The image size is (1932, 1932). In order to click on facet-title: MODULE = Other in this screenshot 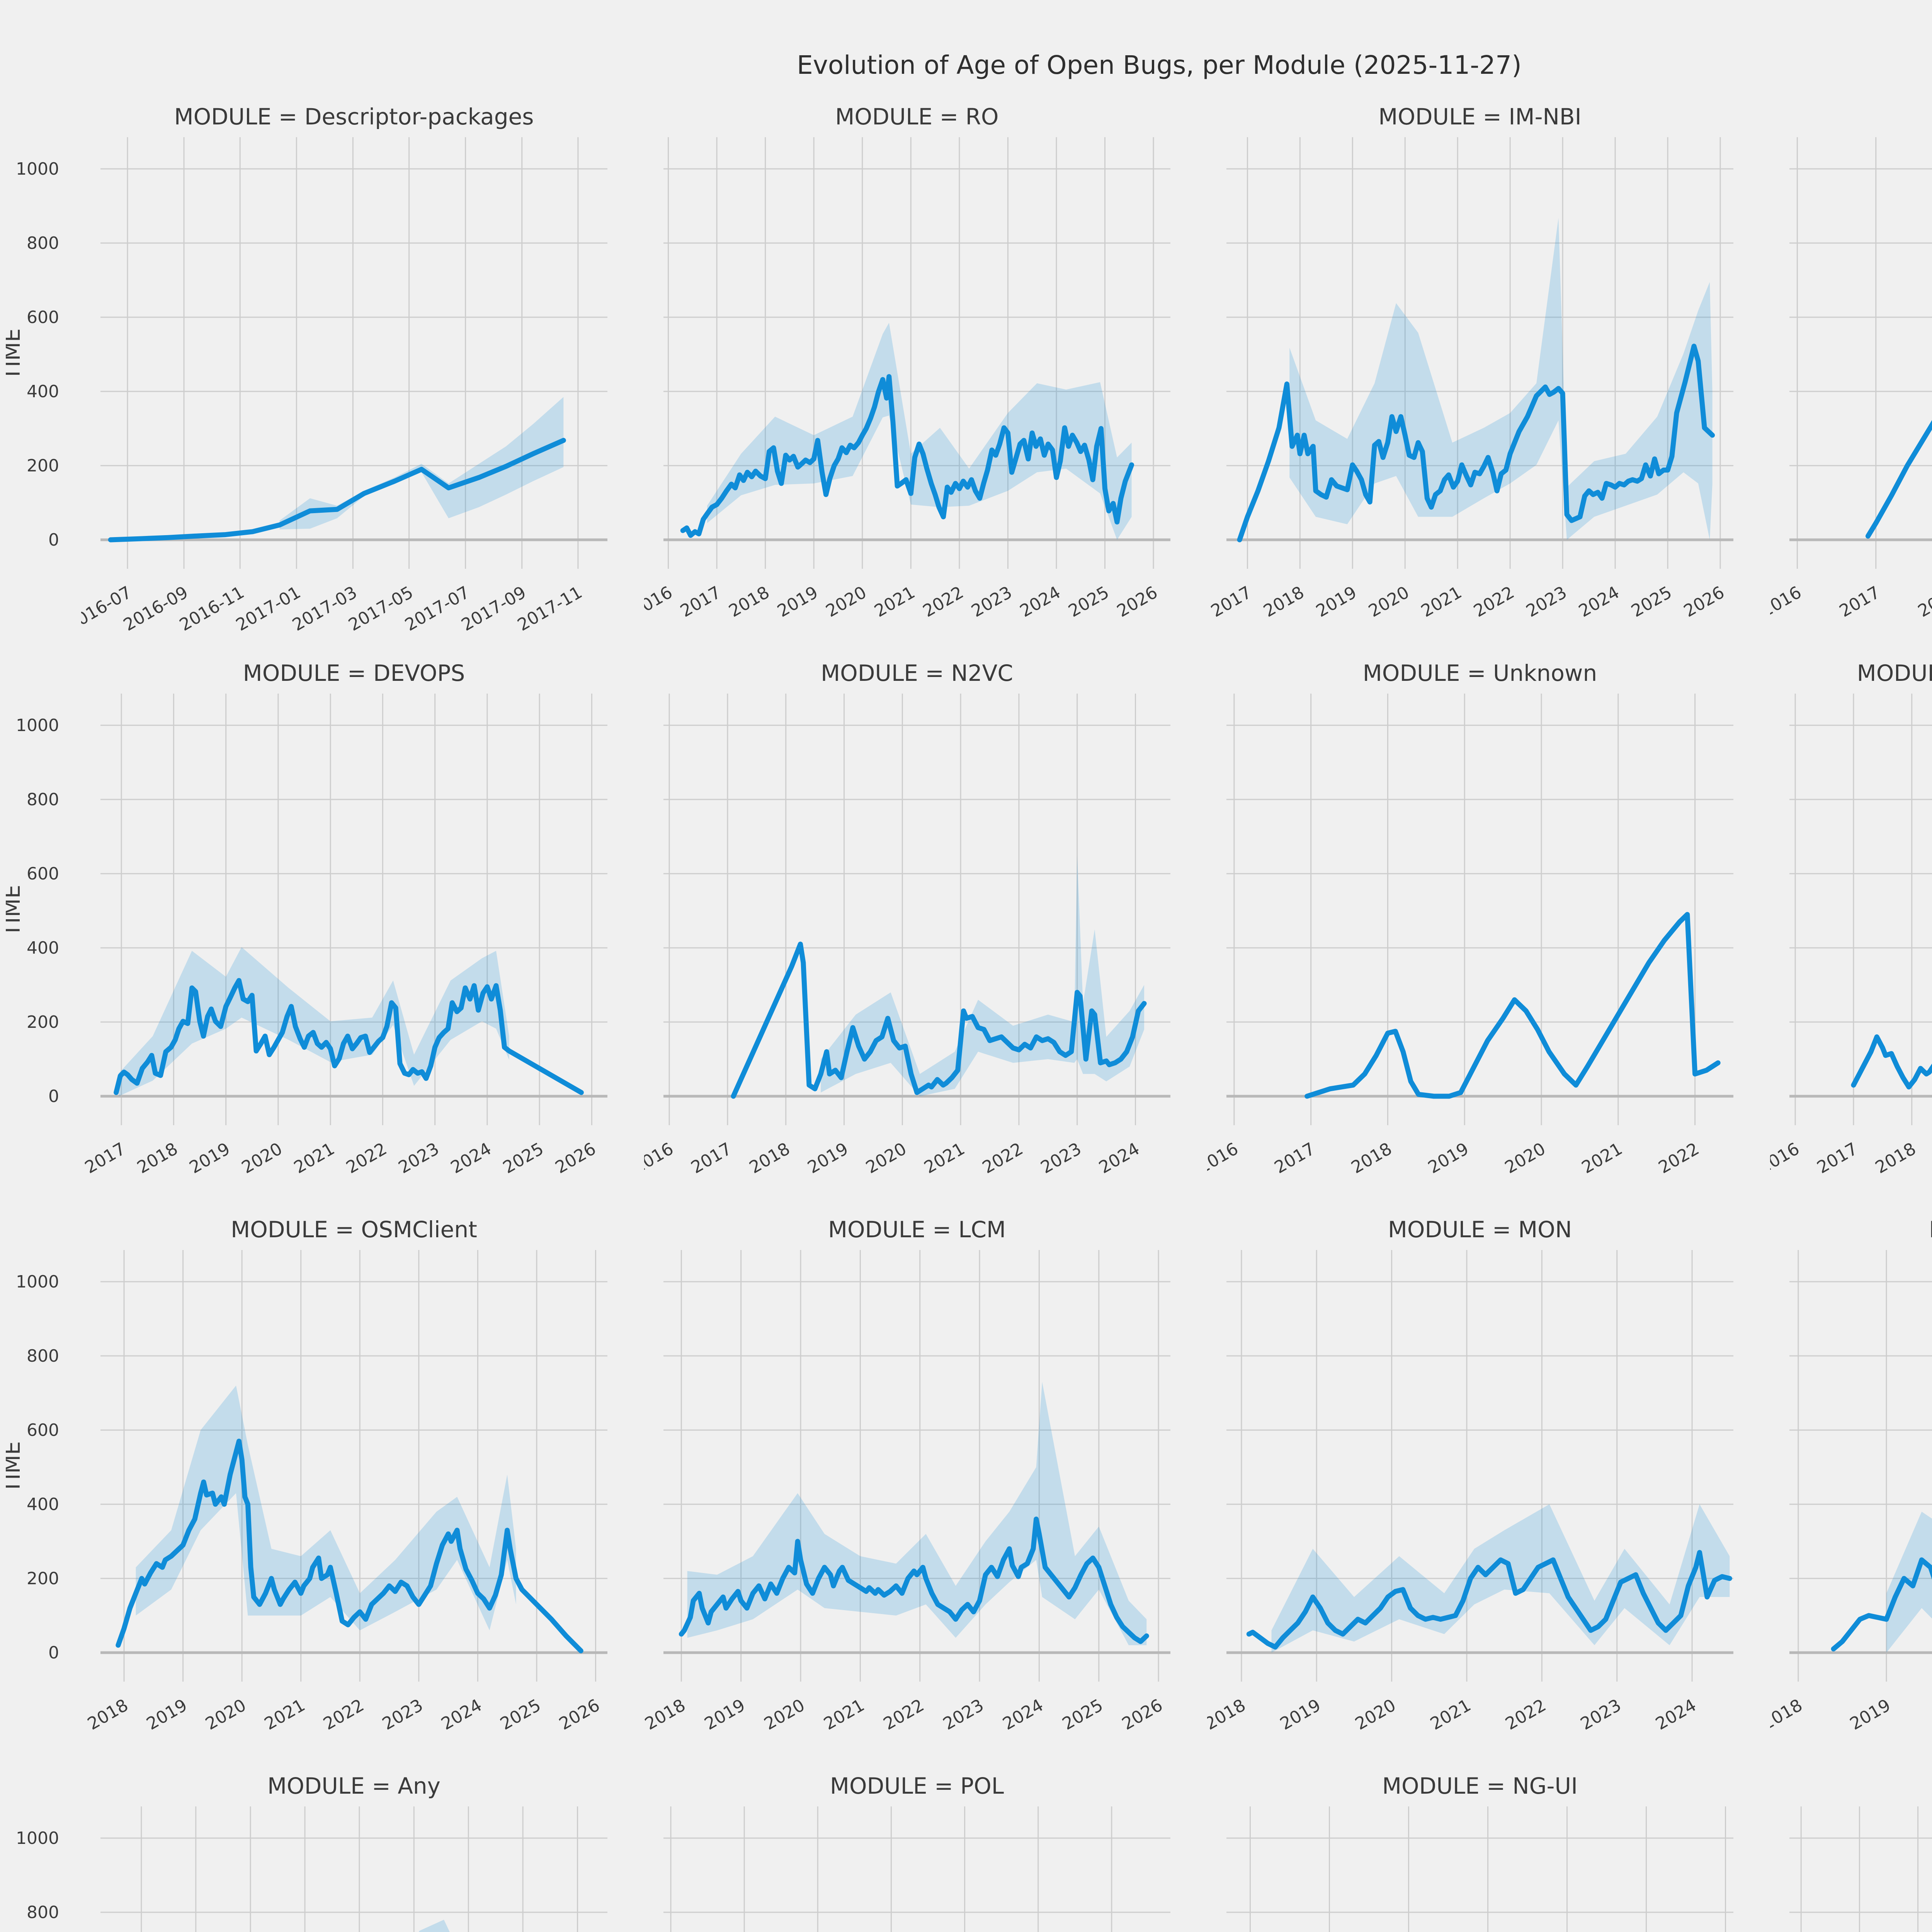, I will do `click(1851, 117)`.